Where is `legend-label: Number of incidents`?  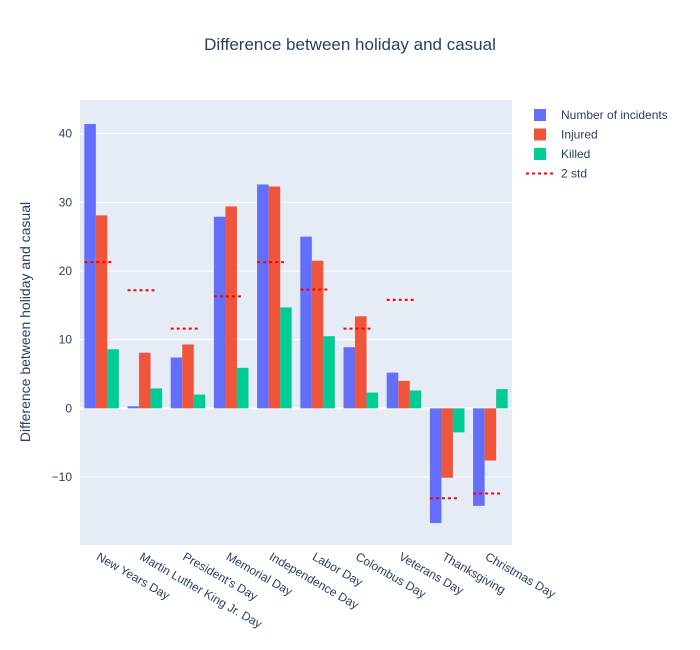 legend-label: Number of incidents is located at coordinates (614, 115).